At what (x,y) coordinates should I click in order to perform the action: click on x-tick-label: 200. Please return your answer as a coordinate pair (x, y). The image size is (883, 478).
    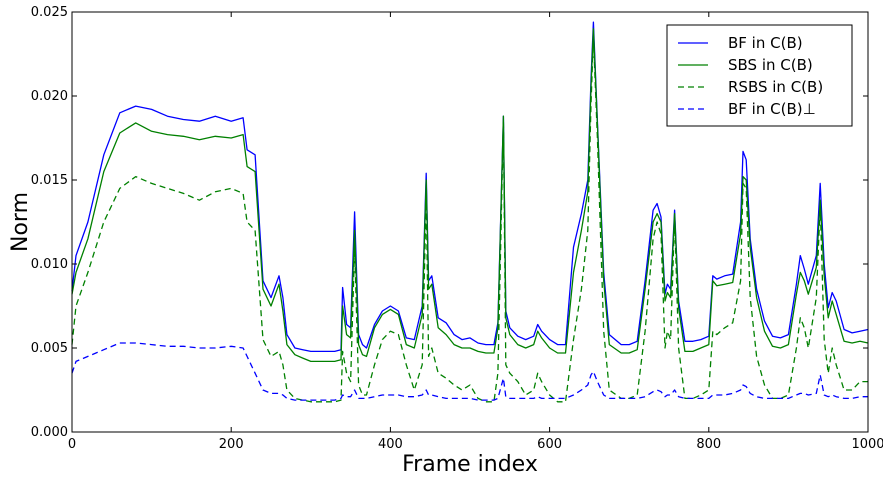
    Looking at the image, I should click on (231, 444).